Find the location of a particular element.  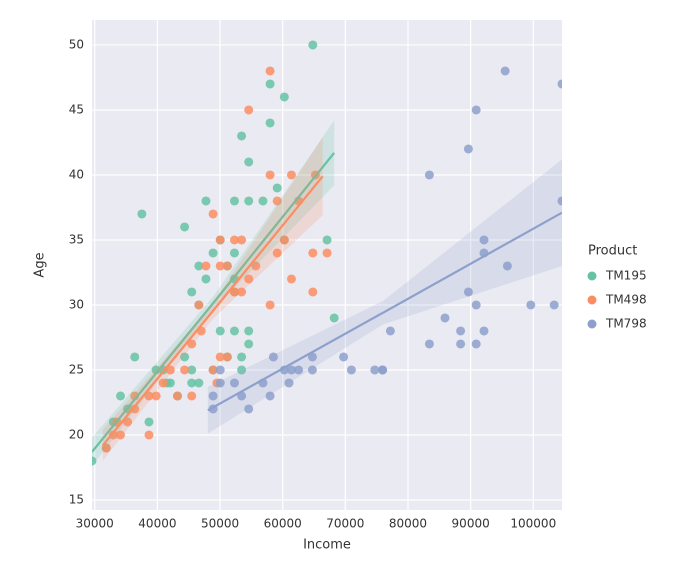

y-tick-label: 35 is located at coordinates (76, 239).